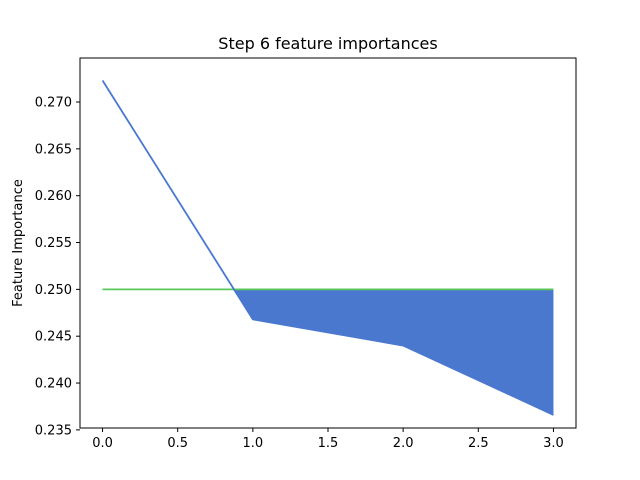 The width and height of the screenshot is (640, 480). Describe the element at coordinates (18, 243) in the screenshot. I see `y-axis-label: Feature Importance` at that location.